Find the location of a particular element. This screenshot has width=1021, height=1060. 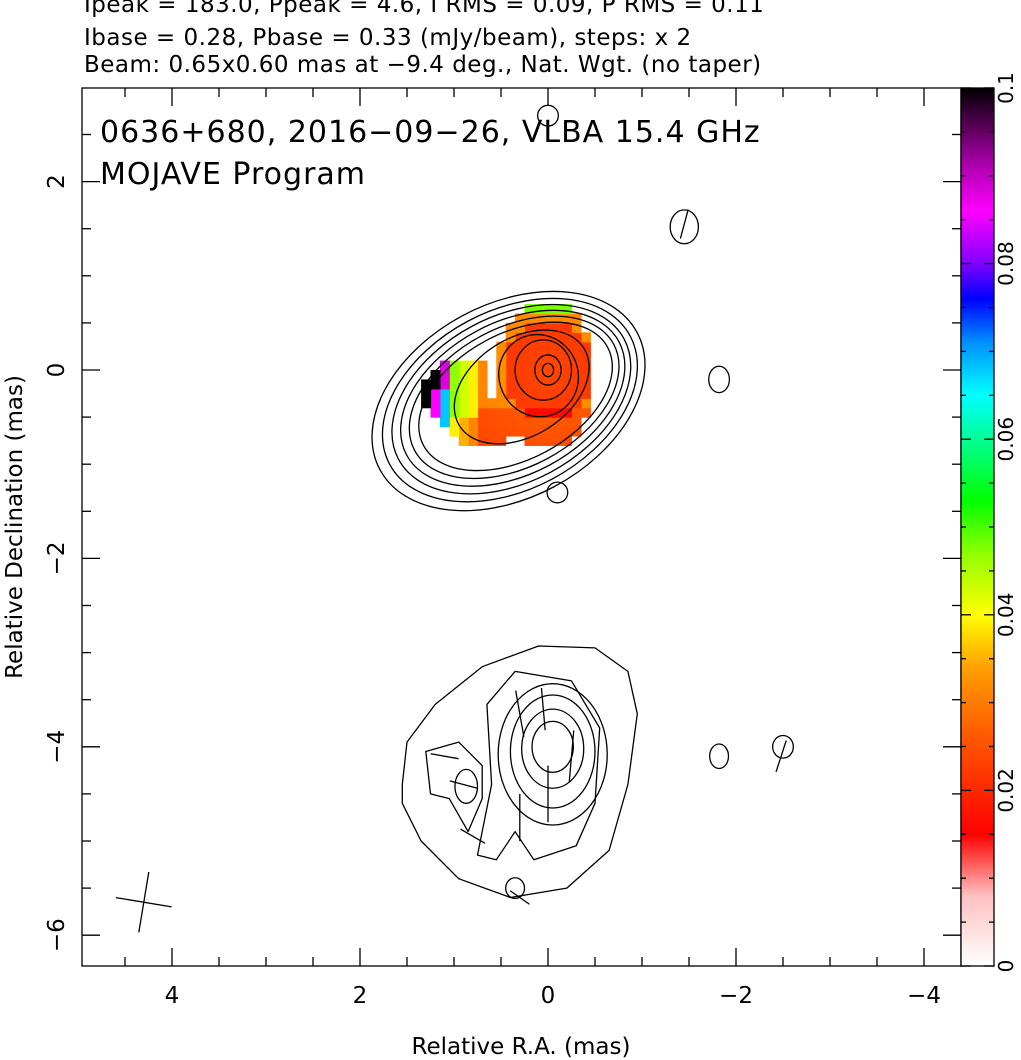

x-axis-label: Relative R.A. (mas) is located at coordinates (521, 1047).